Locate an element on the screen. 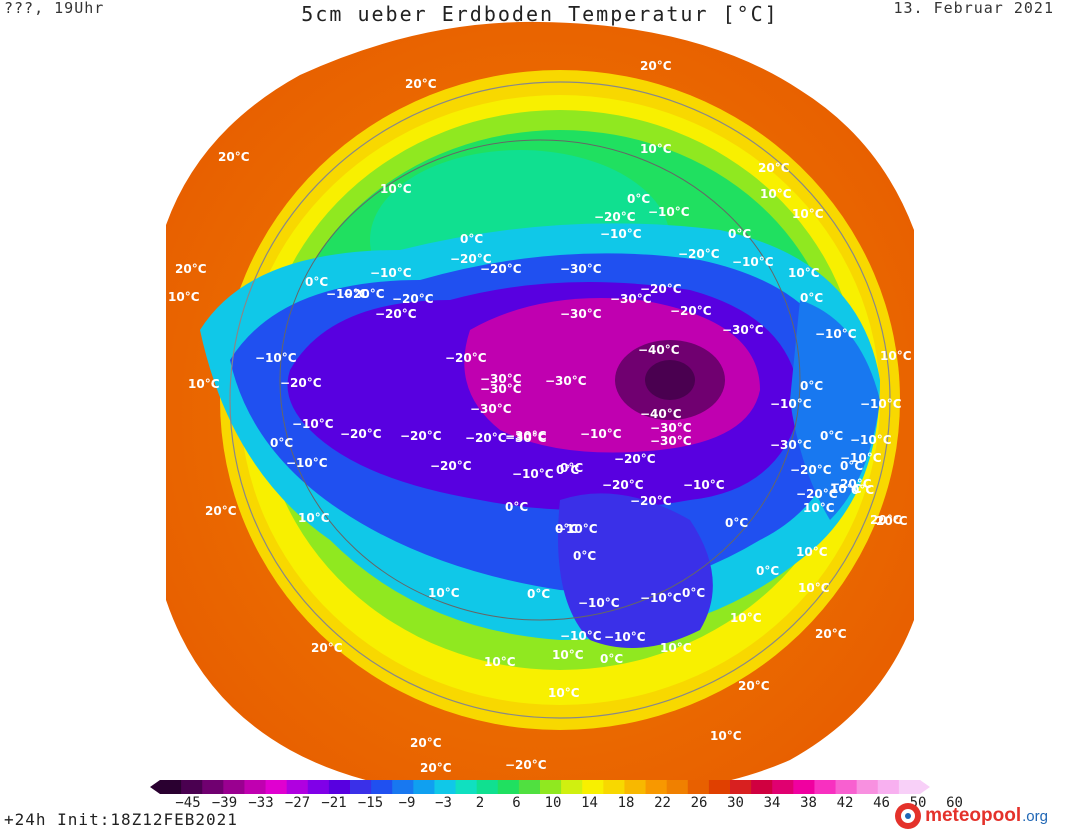 The height and width of the screenshot is (833, 1080). colorbar-tick-label: 2 is located at coordinates (480, 803).